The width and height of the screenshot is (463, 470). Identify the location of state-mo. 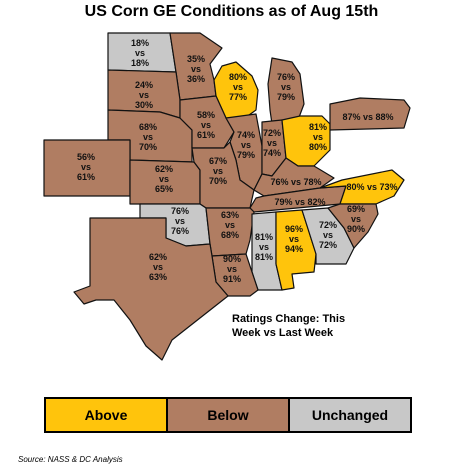
(223, 175).